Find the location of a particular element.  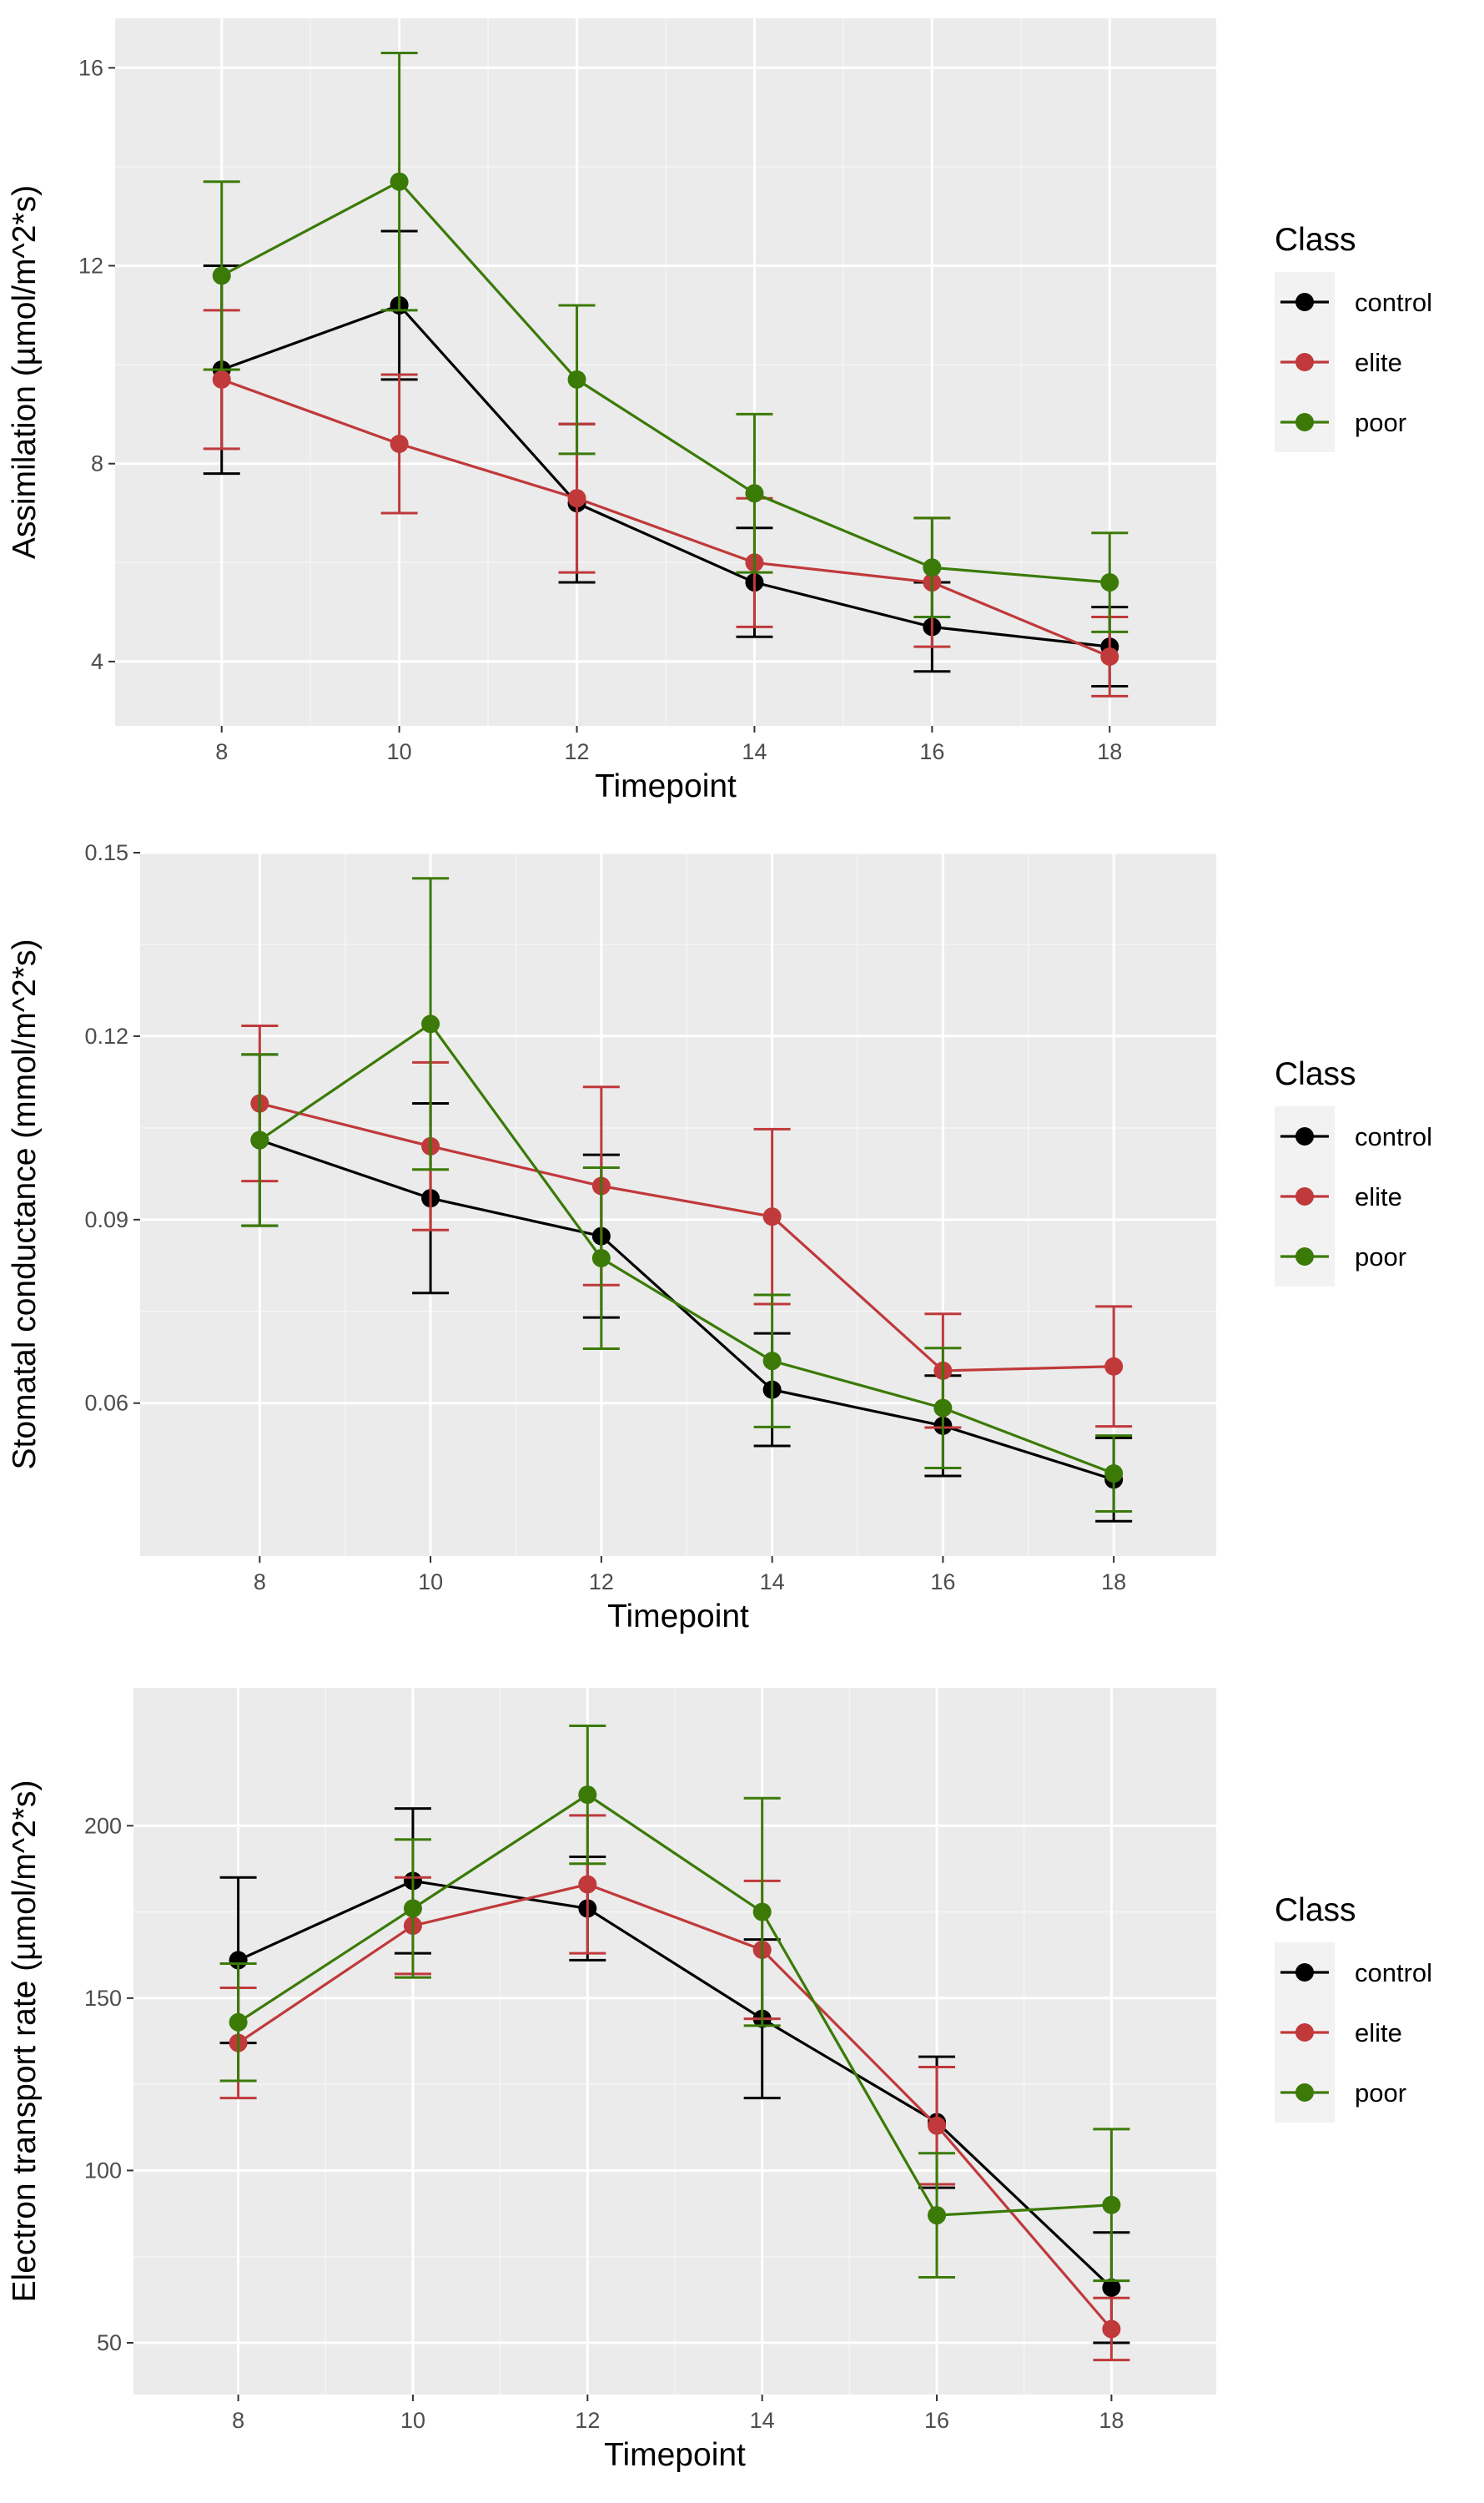

y-tick-label: 0.12 is located at coordinates (106, 1037).